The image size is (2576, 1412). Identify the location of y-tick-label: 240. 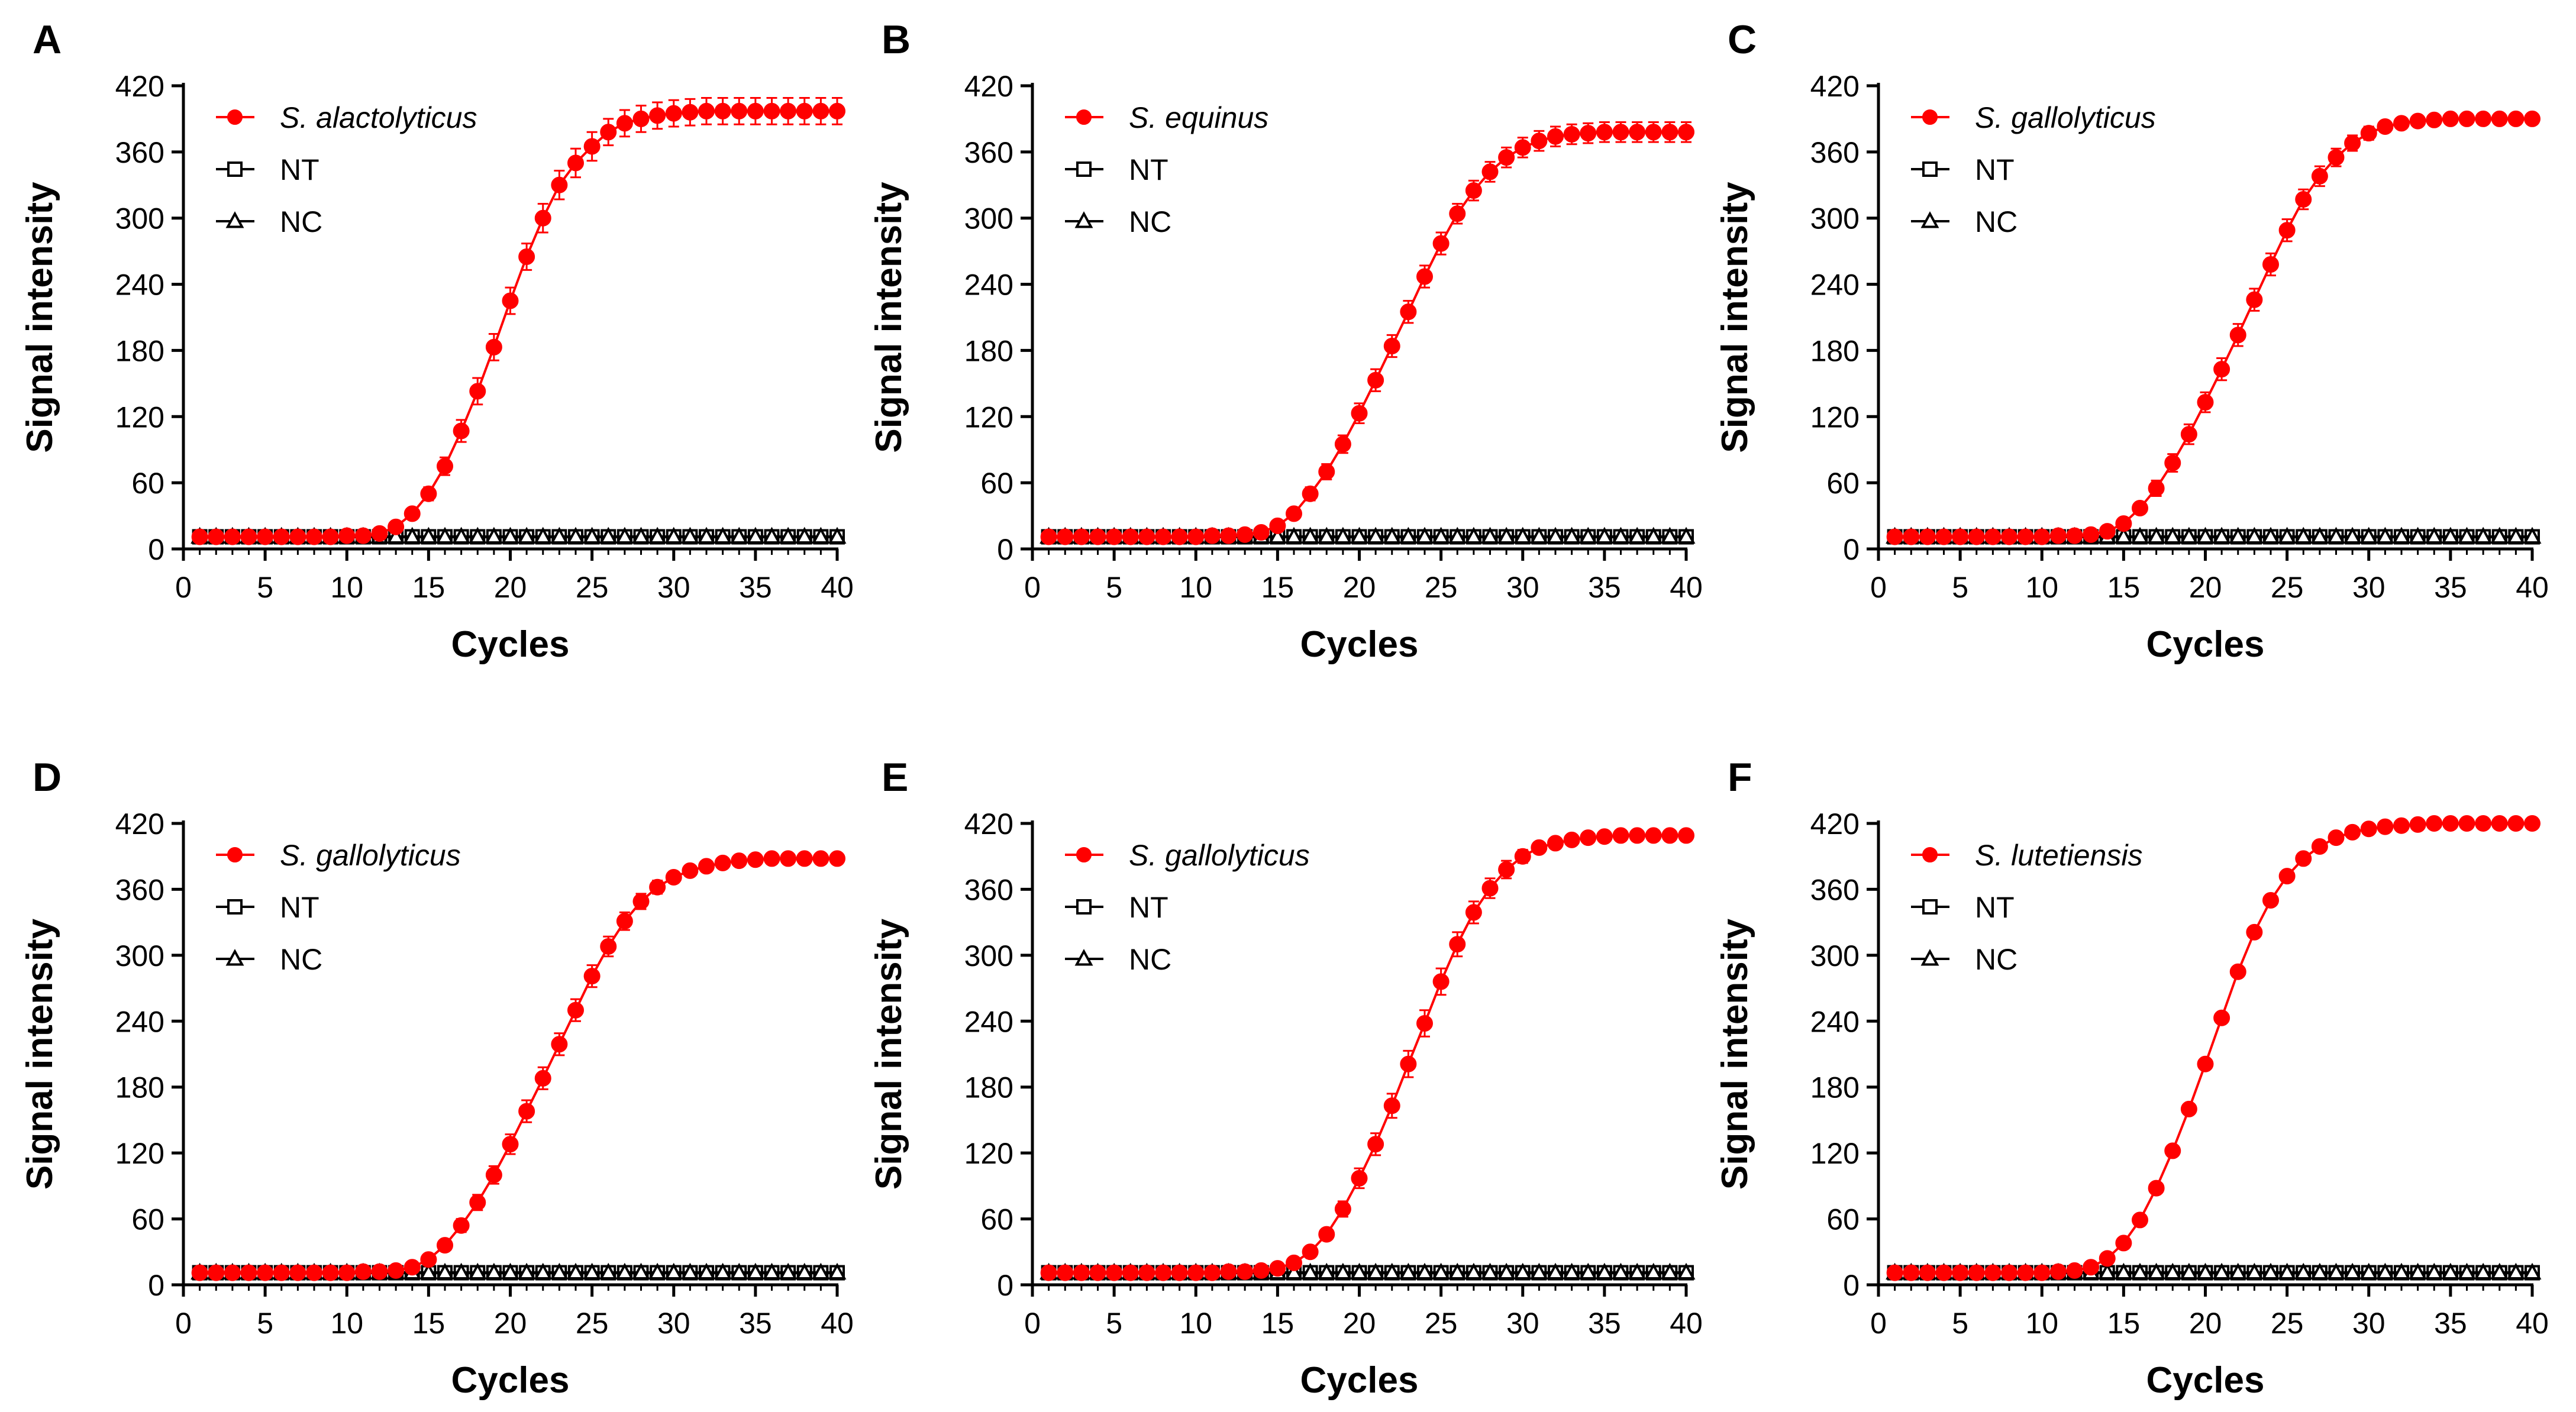
(1835, 1021).